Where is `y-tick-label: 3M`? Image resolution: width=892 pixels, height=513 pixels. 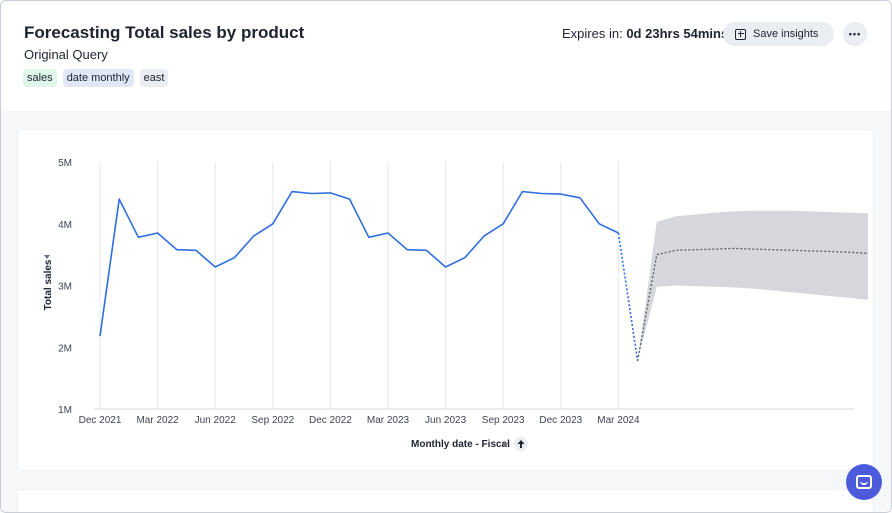
y-tick-label: 3M is located at coordinates (65, 287).